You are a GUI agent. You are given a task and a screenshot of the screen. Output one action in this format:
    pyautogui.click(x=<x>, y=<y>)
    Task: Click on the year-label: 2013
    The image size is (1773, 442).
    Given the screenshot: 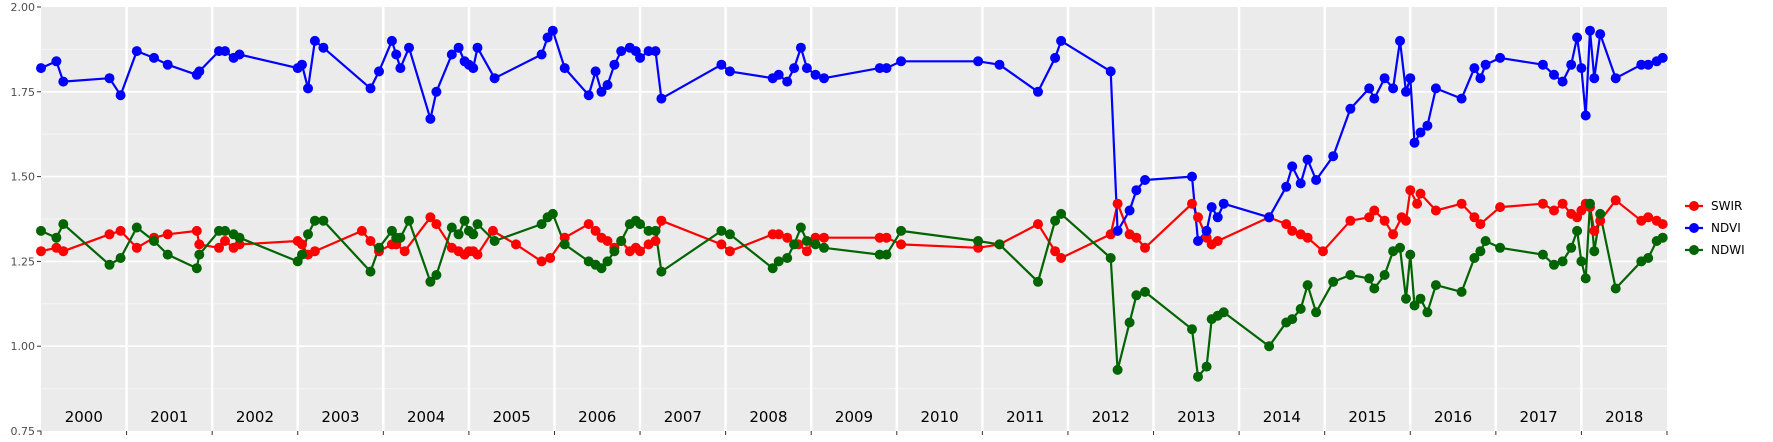 What is the action you would take?
    pyautogui.click(x=1196, y=417)
    